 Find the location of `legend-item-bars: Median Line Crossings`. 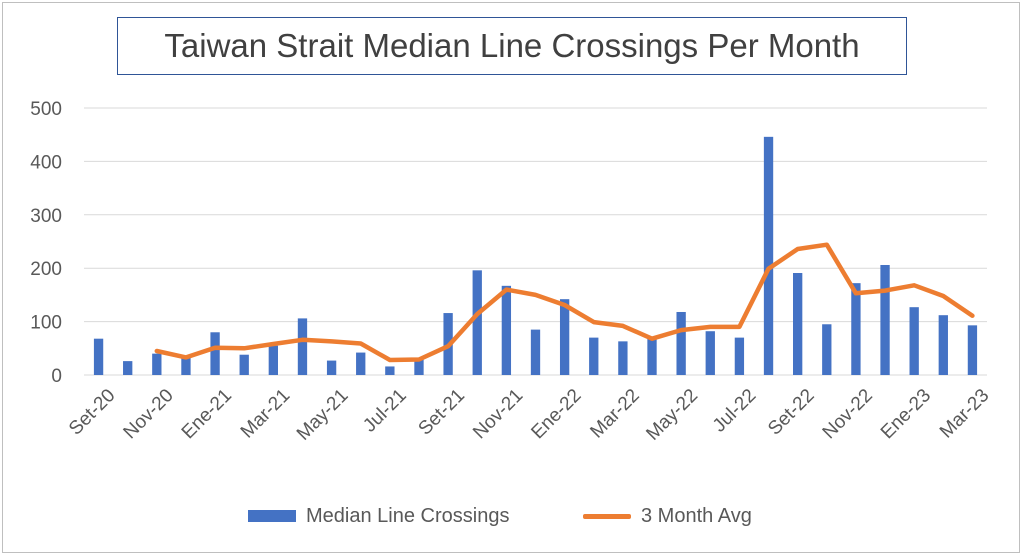

legend-item-bars: Median Line Crossings is located at coordinates (378, 516).